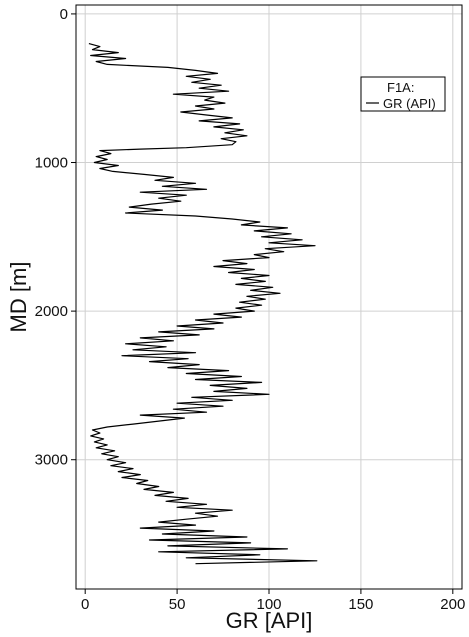 Image resolution: width=469 pixels, height=637 pixels. Describe the element at coordinates (268, 604) in the screenshot. I see `x-tick-label: 100` at that location.